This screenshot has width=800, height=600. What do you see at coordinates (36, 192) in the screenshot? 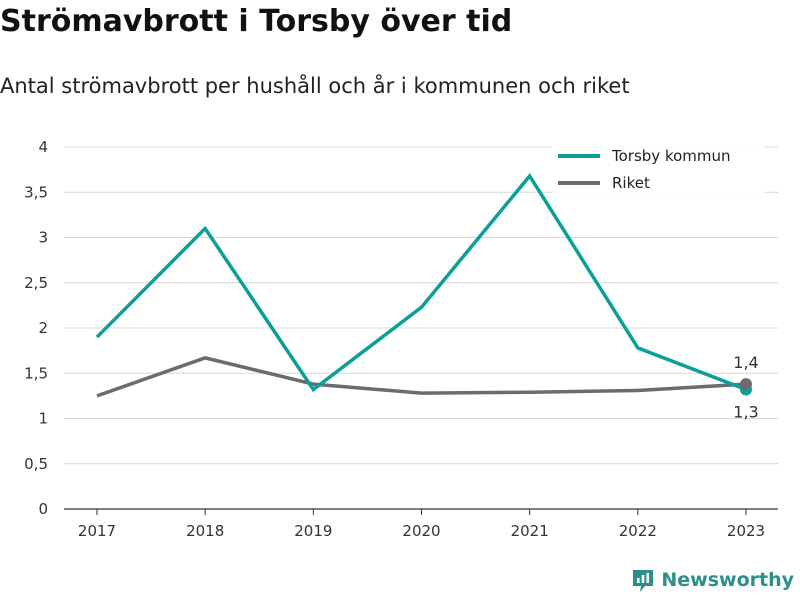
I see `y-tick-label: 3,5` at bounding box center [36, 192].